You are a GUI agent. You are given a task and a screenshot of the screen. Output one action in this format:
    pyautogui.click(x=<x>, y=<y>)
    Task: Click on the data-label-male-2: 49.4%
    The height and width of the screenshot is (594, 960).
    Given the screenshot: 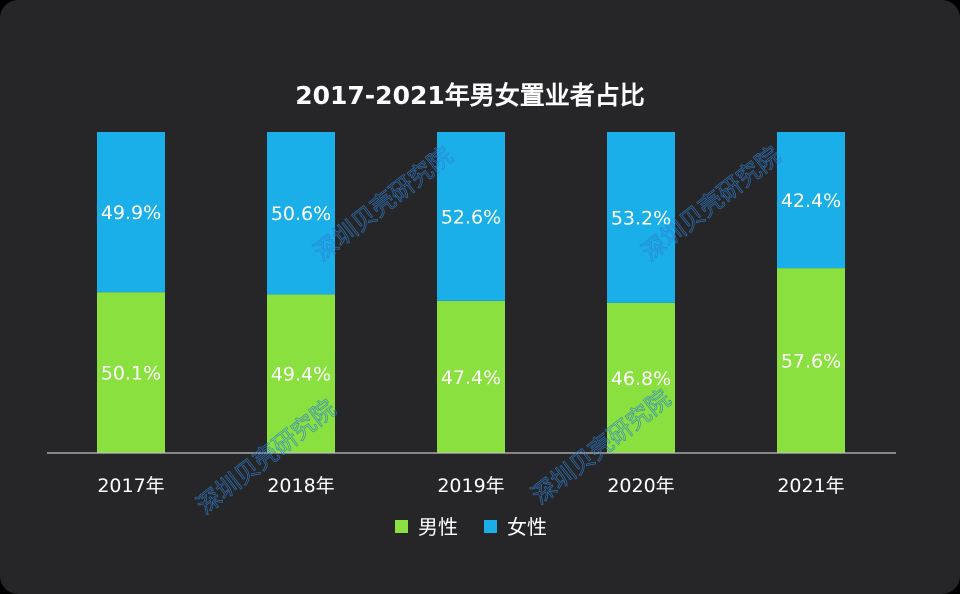 What is the action you would take?
    pyautogui.click(x=301, y=375)
    